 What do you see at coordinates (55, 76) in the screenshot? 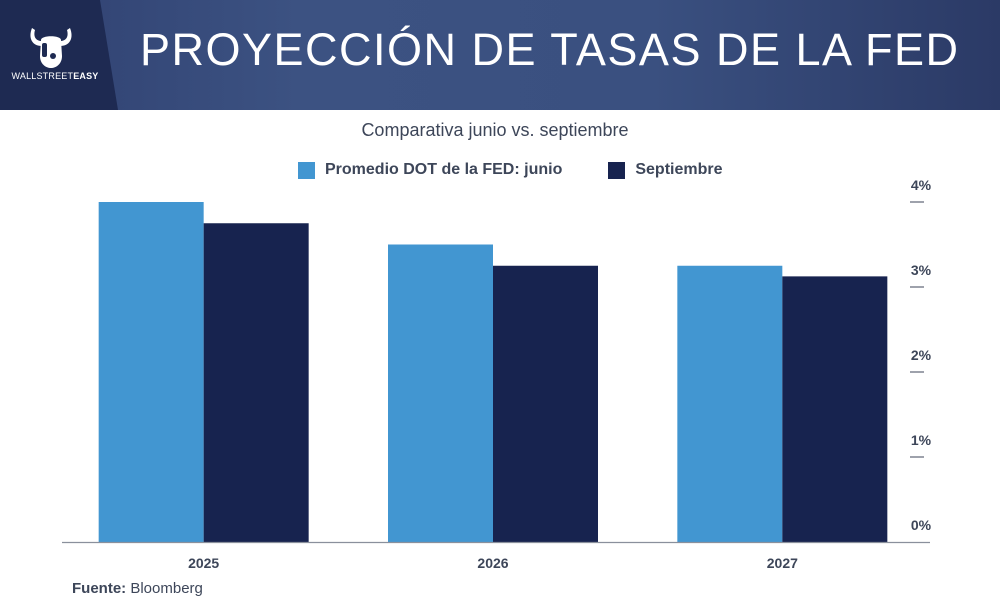
I see `logo-wordmark: WALLSTREETEASY` at bounding box center [55, 76].